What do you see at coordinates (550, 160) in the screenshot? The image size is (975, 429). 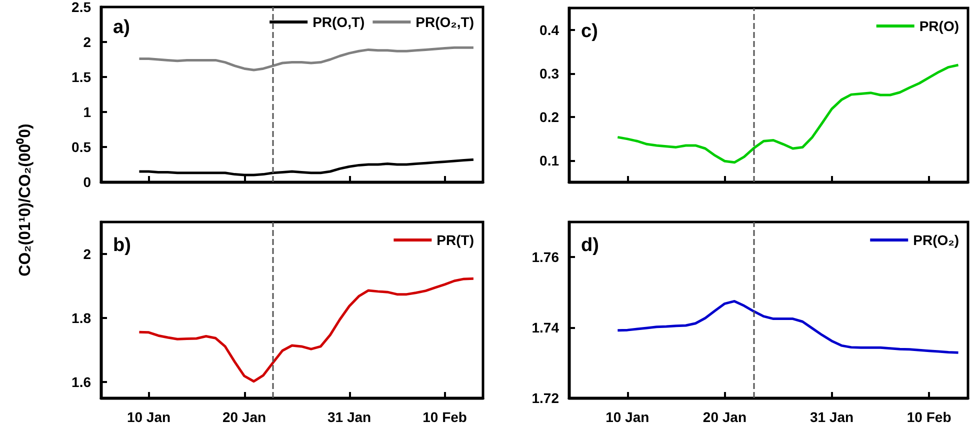 I see `y-tick-label: 0.1` at bounding box center [550, 160].